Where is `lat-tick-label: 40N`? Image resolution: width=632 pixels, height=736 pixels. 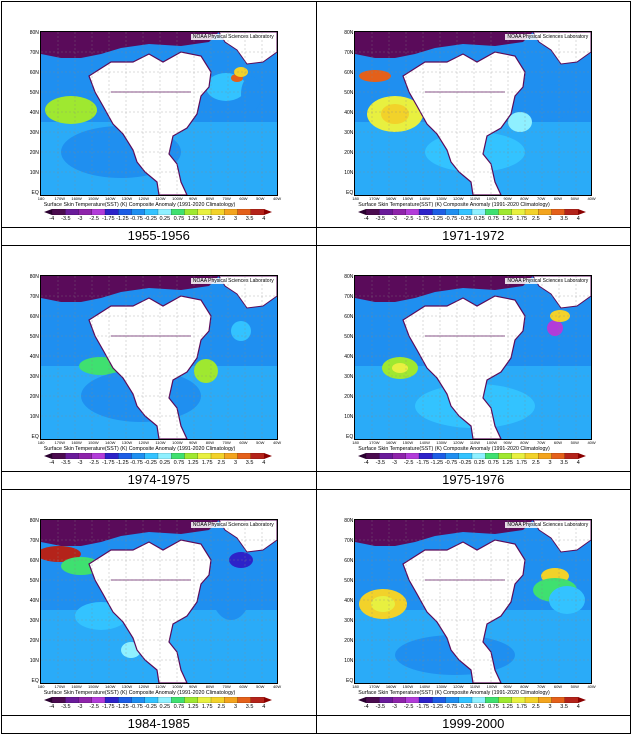 lat-tick-label: 40N is located at coordinates (34, 356).